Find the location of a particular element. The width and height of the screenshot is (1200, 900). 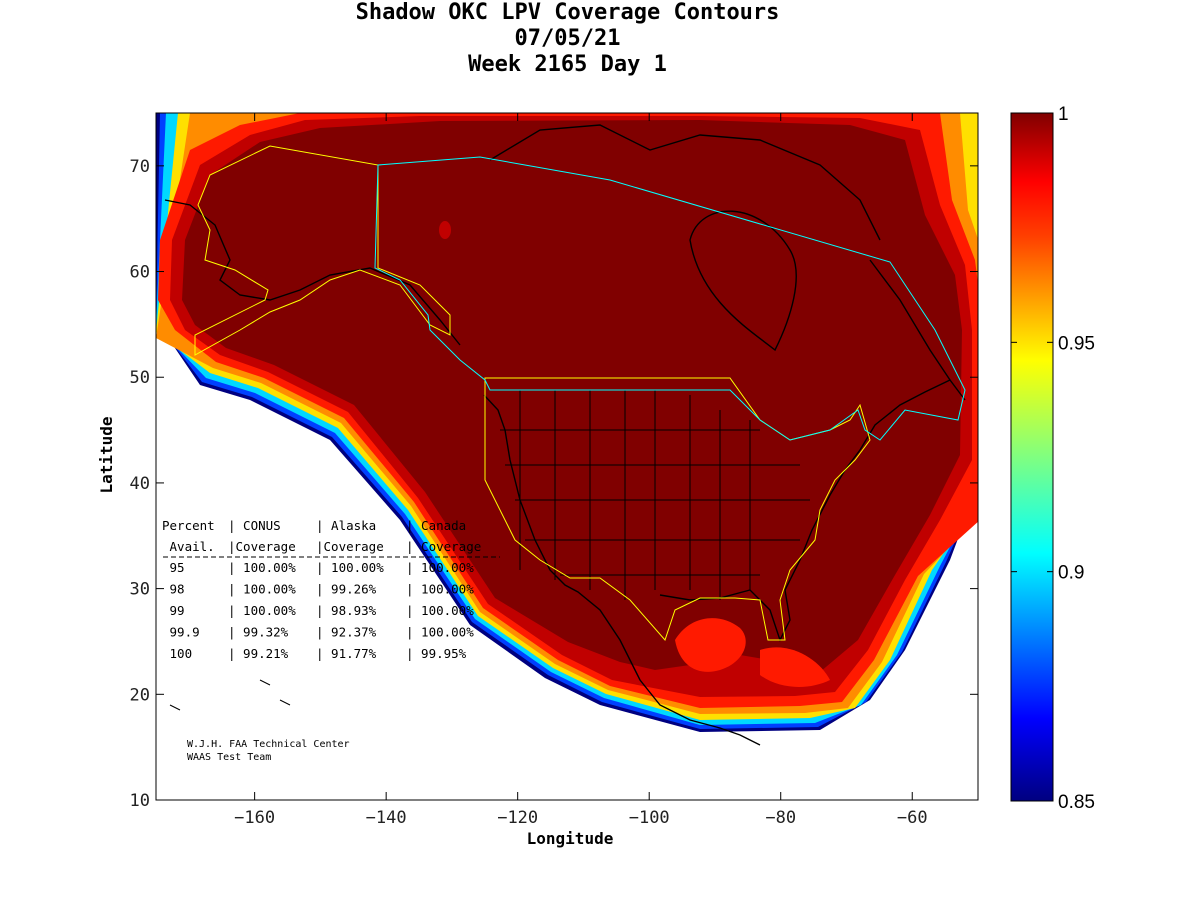

alaska-region-outline is located at coordinates (322, 250).